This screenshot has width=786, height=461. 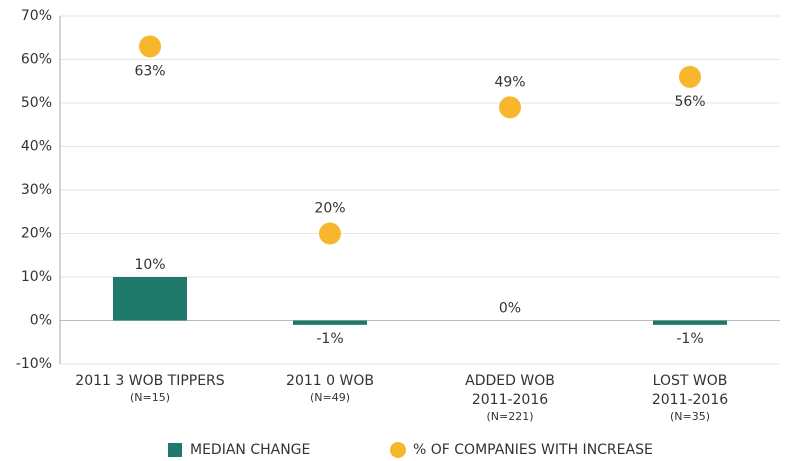 I want to click on x-tick-label: 2011 3 WOB TIPPERS, so click(x=149, y=381).